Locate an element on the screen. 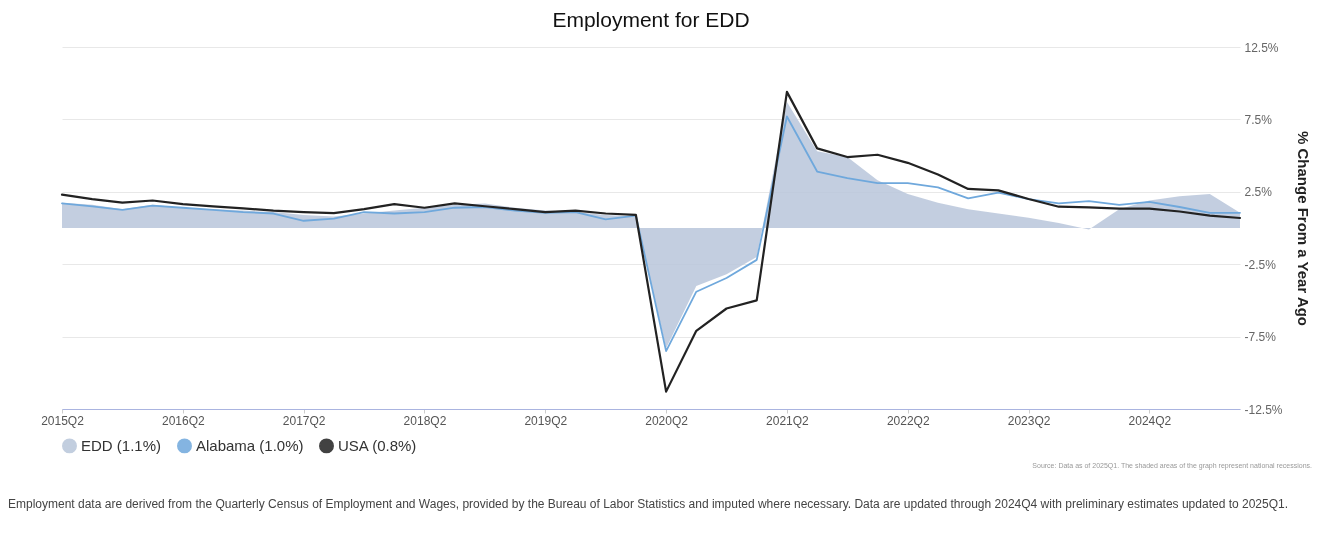  x-tick-label: 2020Q2 is located at coordinates (667, 420).